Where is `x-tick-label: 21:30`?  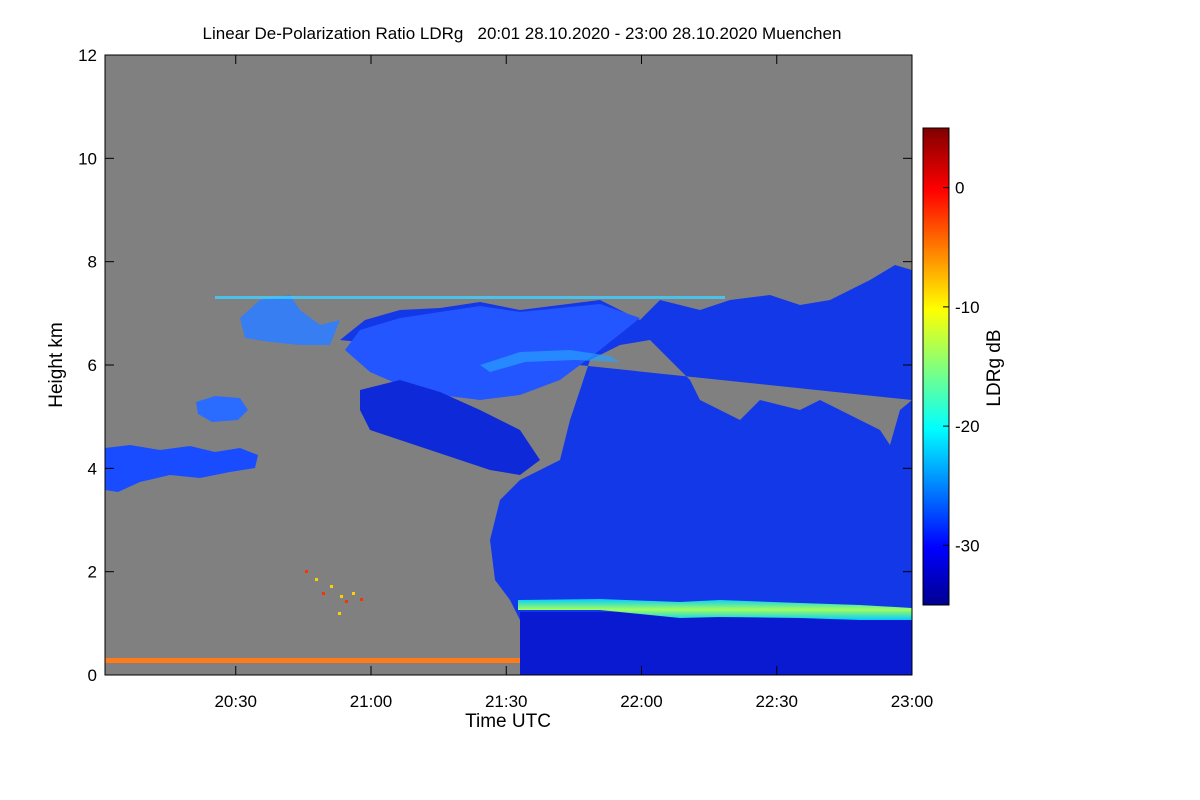 x-tick-label: 21:30 is located at coordinates (506, 701).